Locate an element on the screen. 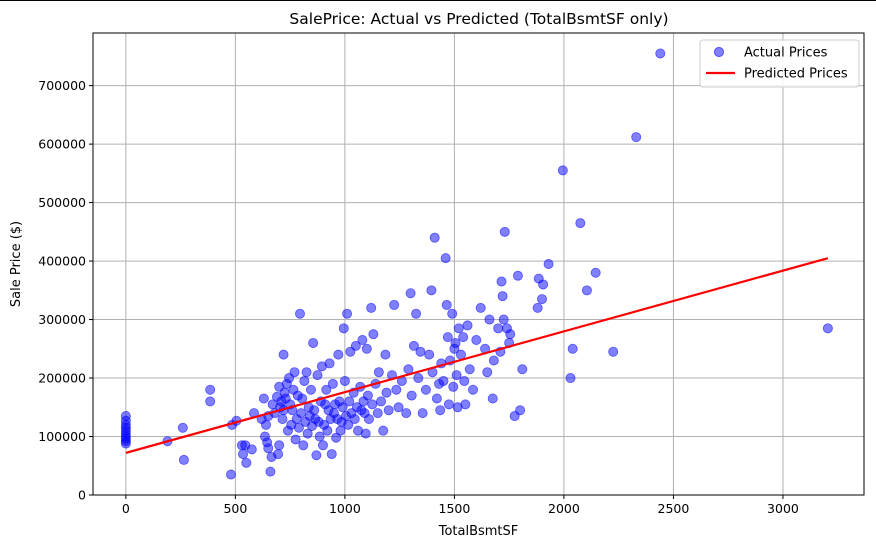 The width and height of the screenshot is (876, 548). y-tick-label: 100000 is located at coordinates (62, 436).